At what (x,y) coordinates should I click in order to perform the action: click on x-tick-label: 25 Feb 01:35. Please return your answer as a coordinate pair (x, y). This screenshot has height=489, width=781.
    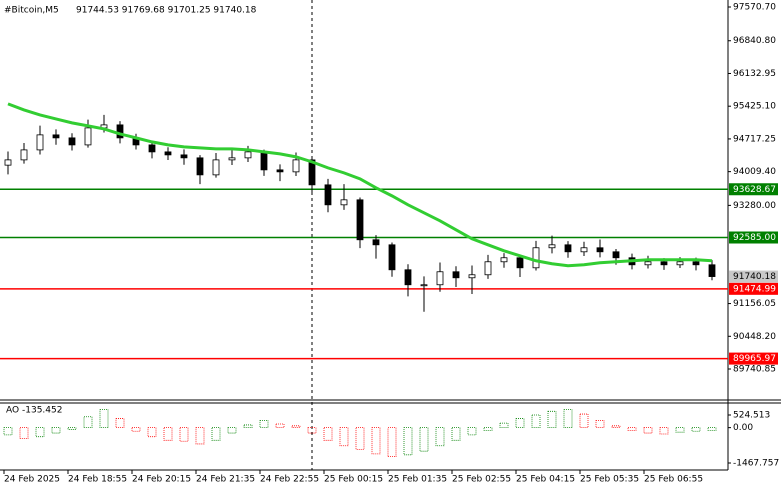
    Looking at the image, I should click on (417, 480).